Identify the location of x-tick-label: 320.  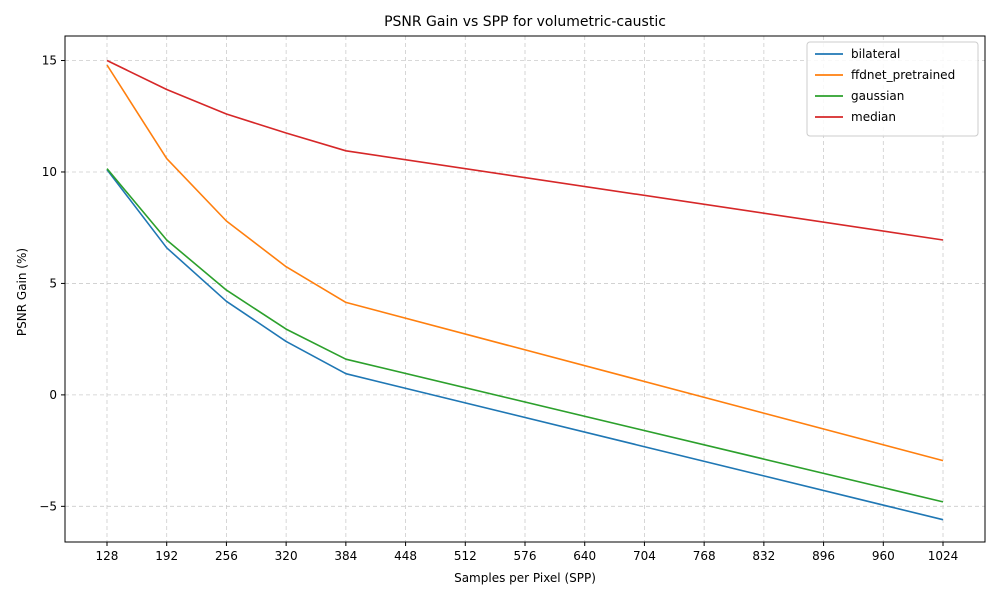
(286, 556).